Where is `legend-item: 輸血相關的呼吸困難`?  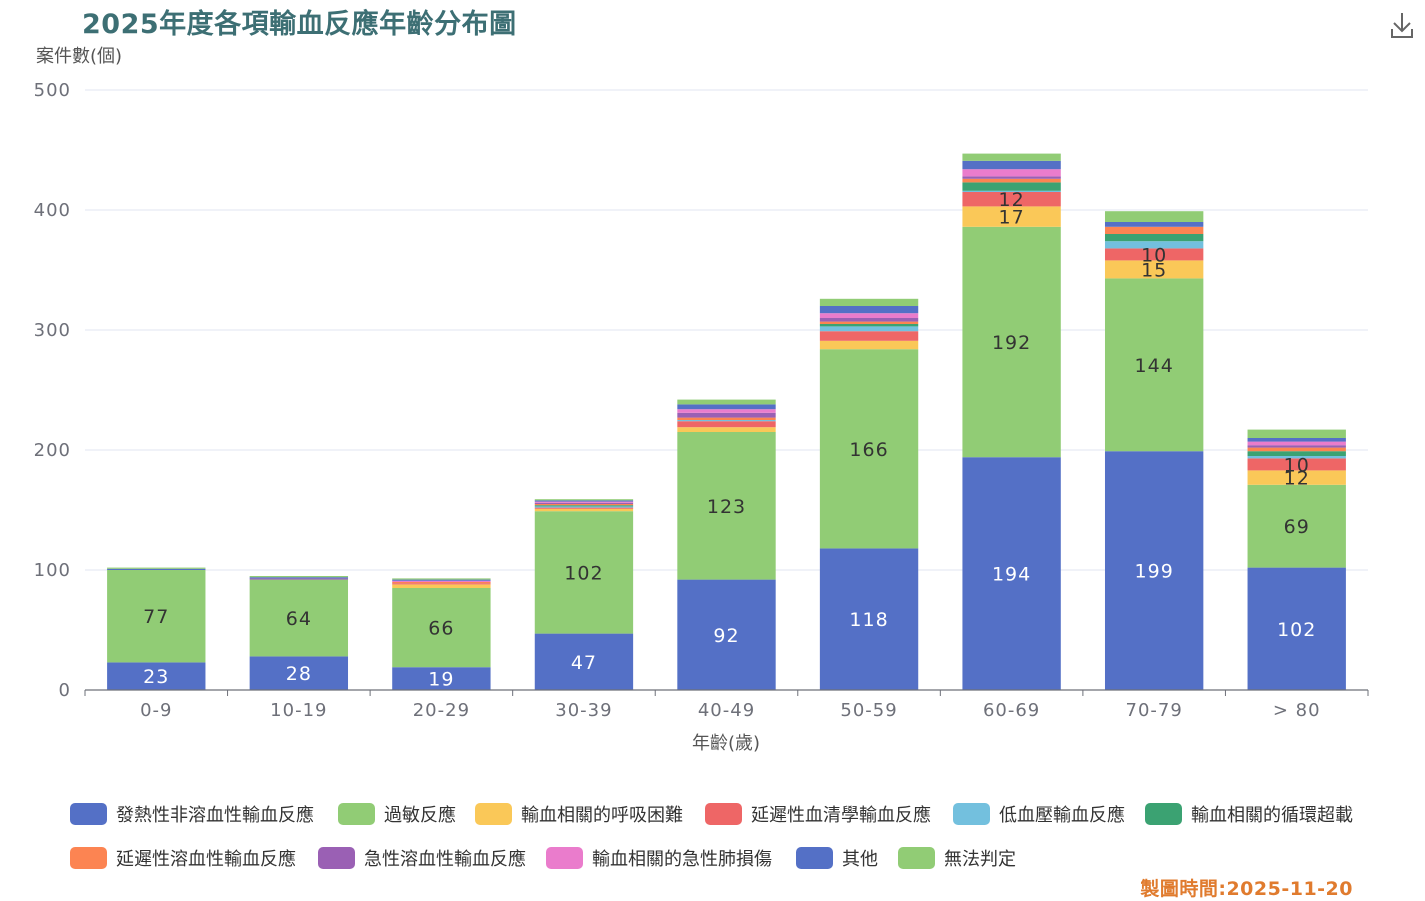 legend-item: 輸血相關的呼吸困難 is located at coordinates (579, 814).